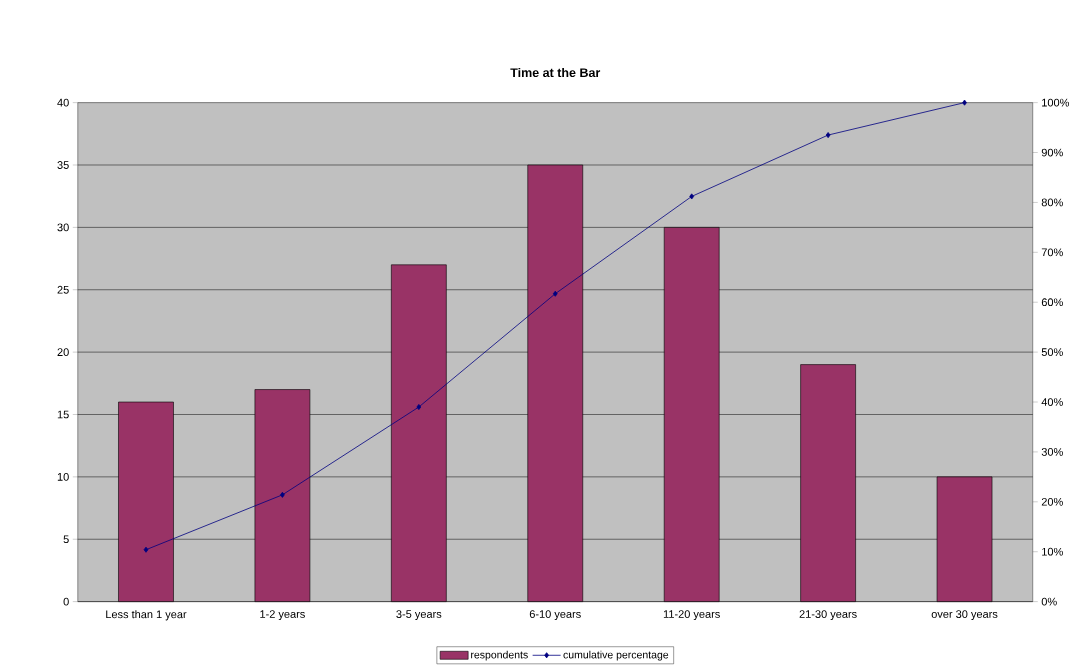  I want to click on x-tick-label: Less than 1 year, so click(146, 615).